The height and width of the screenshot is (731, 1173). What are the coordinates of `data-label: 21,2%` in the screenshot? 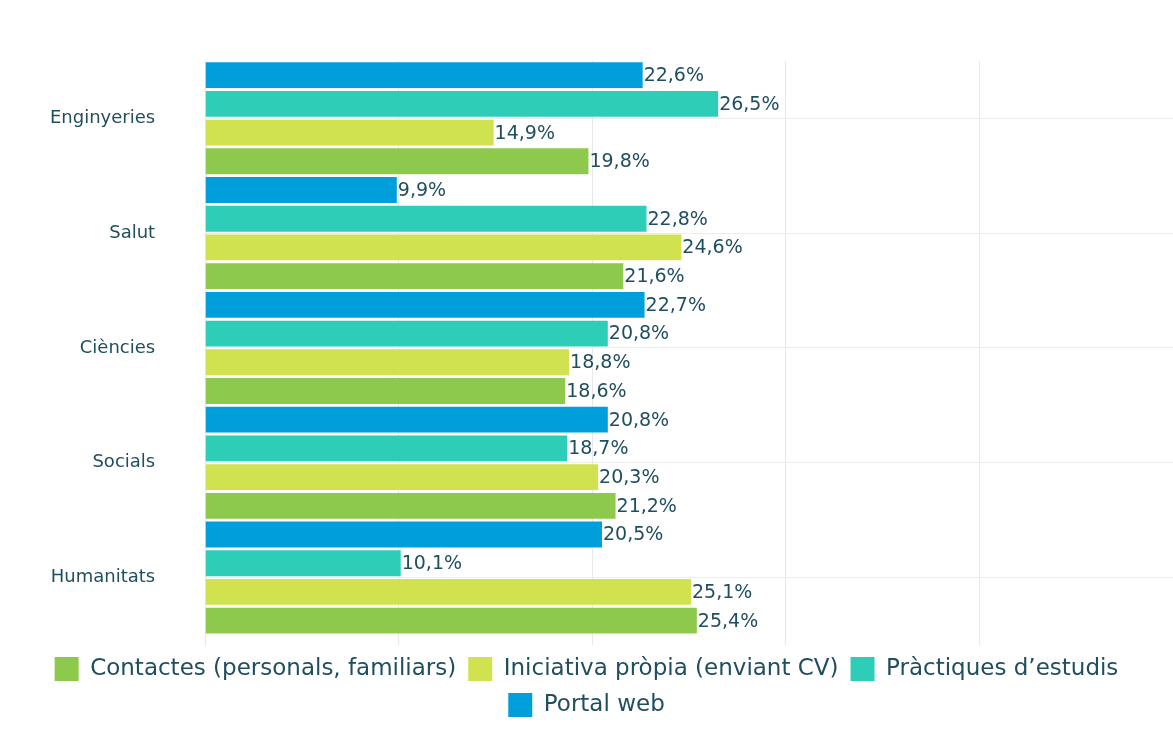 It's located at (646, 504).